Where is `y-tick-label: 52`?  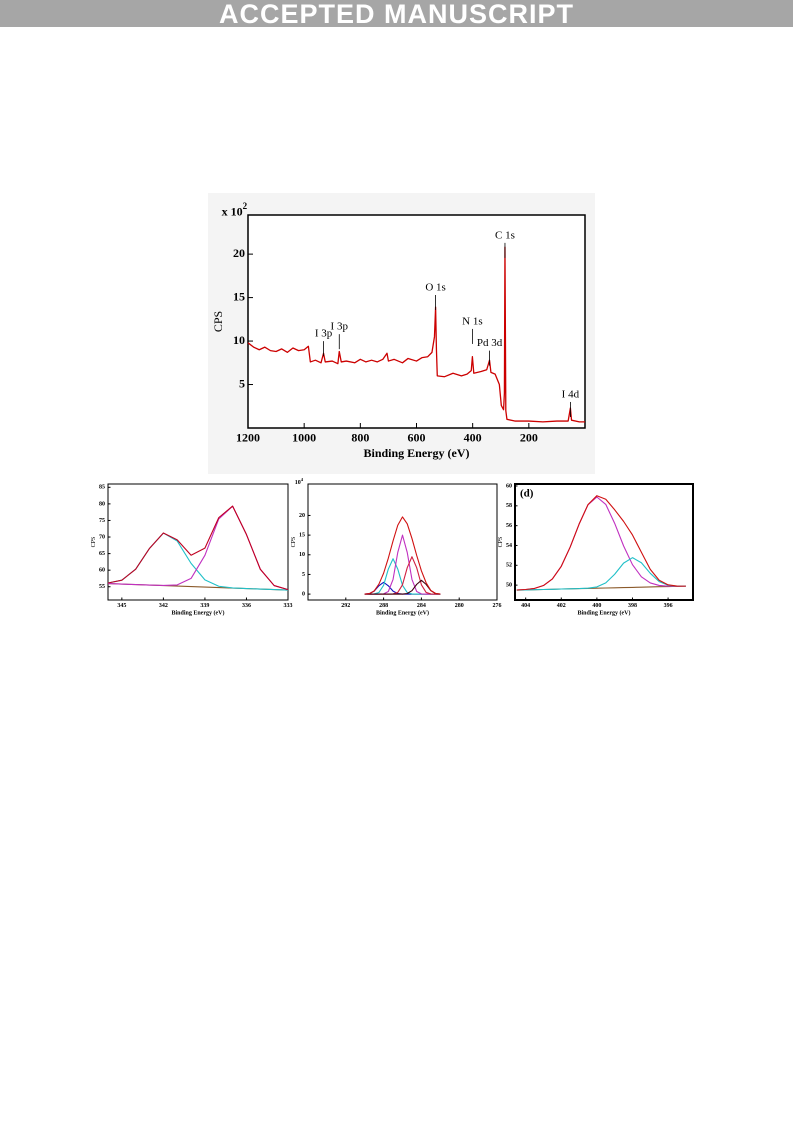 y-tick-label: 52 is located at coordinates (509, 566).